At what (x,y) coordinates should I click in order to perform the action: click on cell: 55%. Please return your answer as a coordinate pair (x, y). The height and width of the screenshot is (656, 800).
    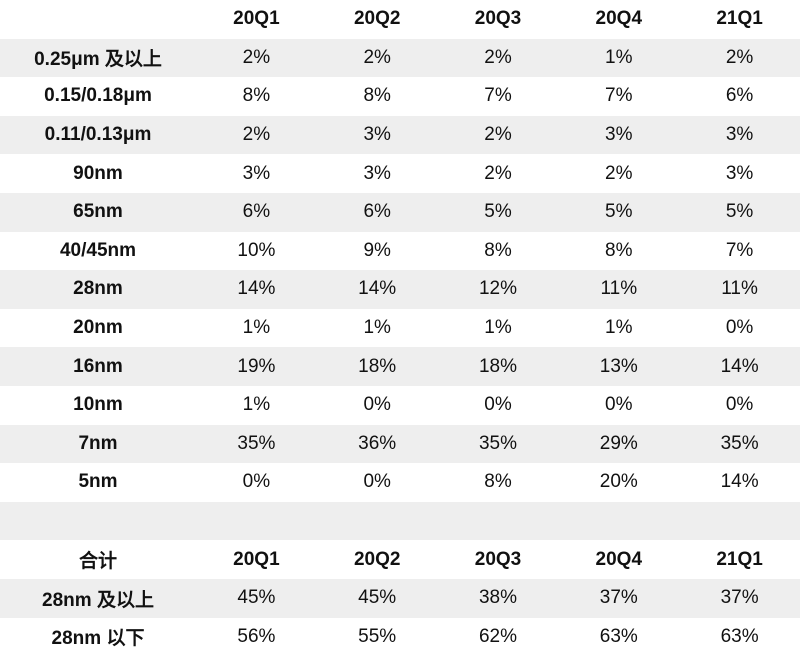
    Looking at the image, I should click on (377, 637).